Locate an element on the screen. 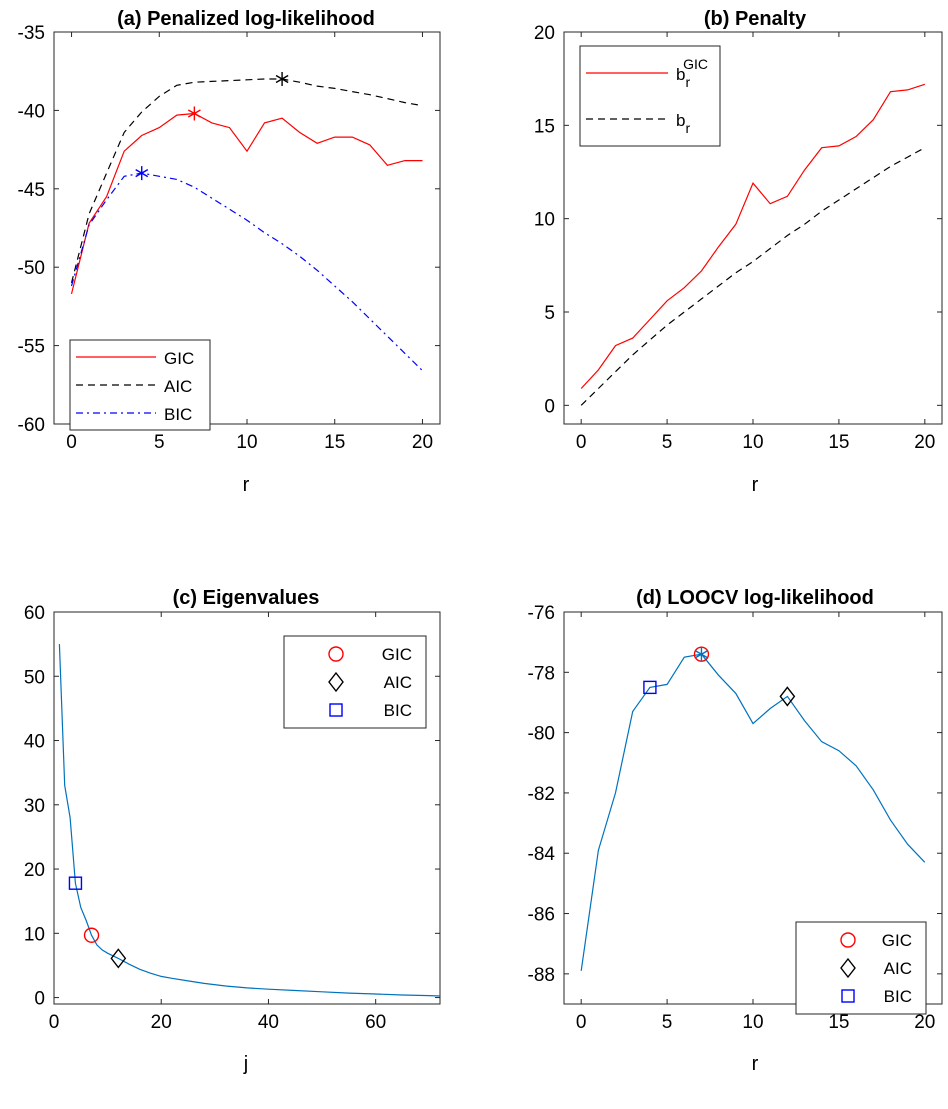 The image size is (948, 1109). y-tick-label: -80 is located at coordinates (541, 734).